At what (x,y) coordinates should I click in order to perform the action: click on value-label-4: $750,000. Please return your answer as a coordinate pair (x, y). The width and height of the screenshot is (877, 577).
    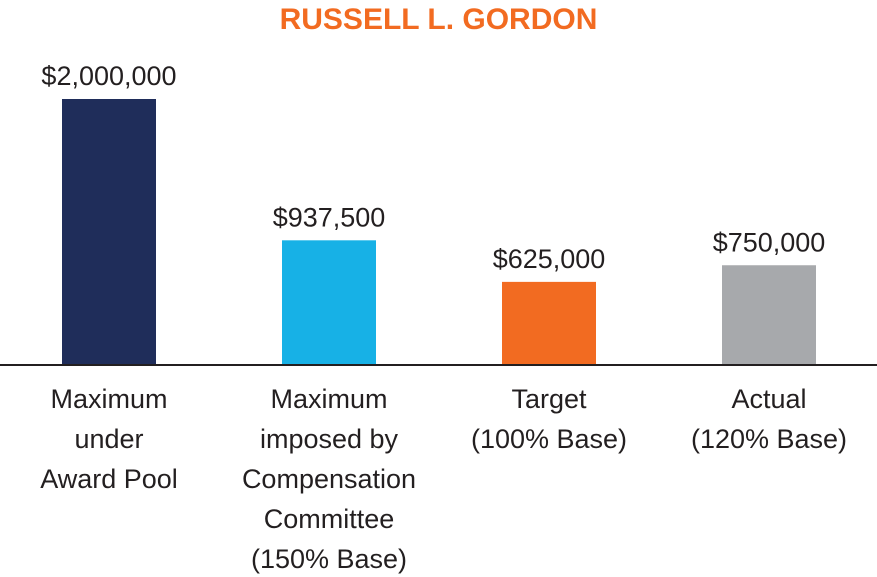
    Looking at the image, I should click on (769, 242).